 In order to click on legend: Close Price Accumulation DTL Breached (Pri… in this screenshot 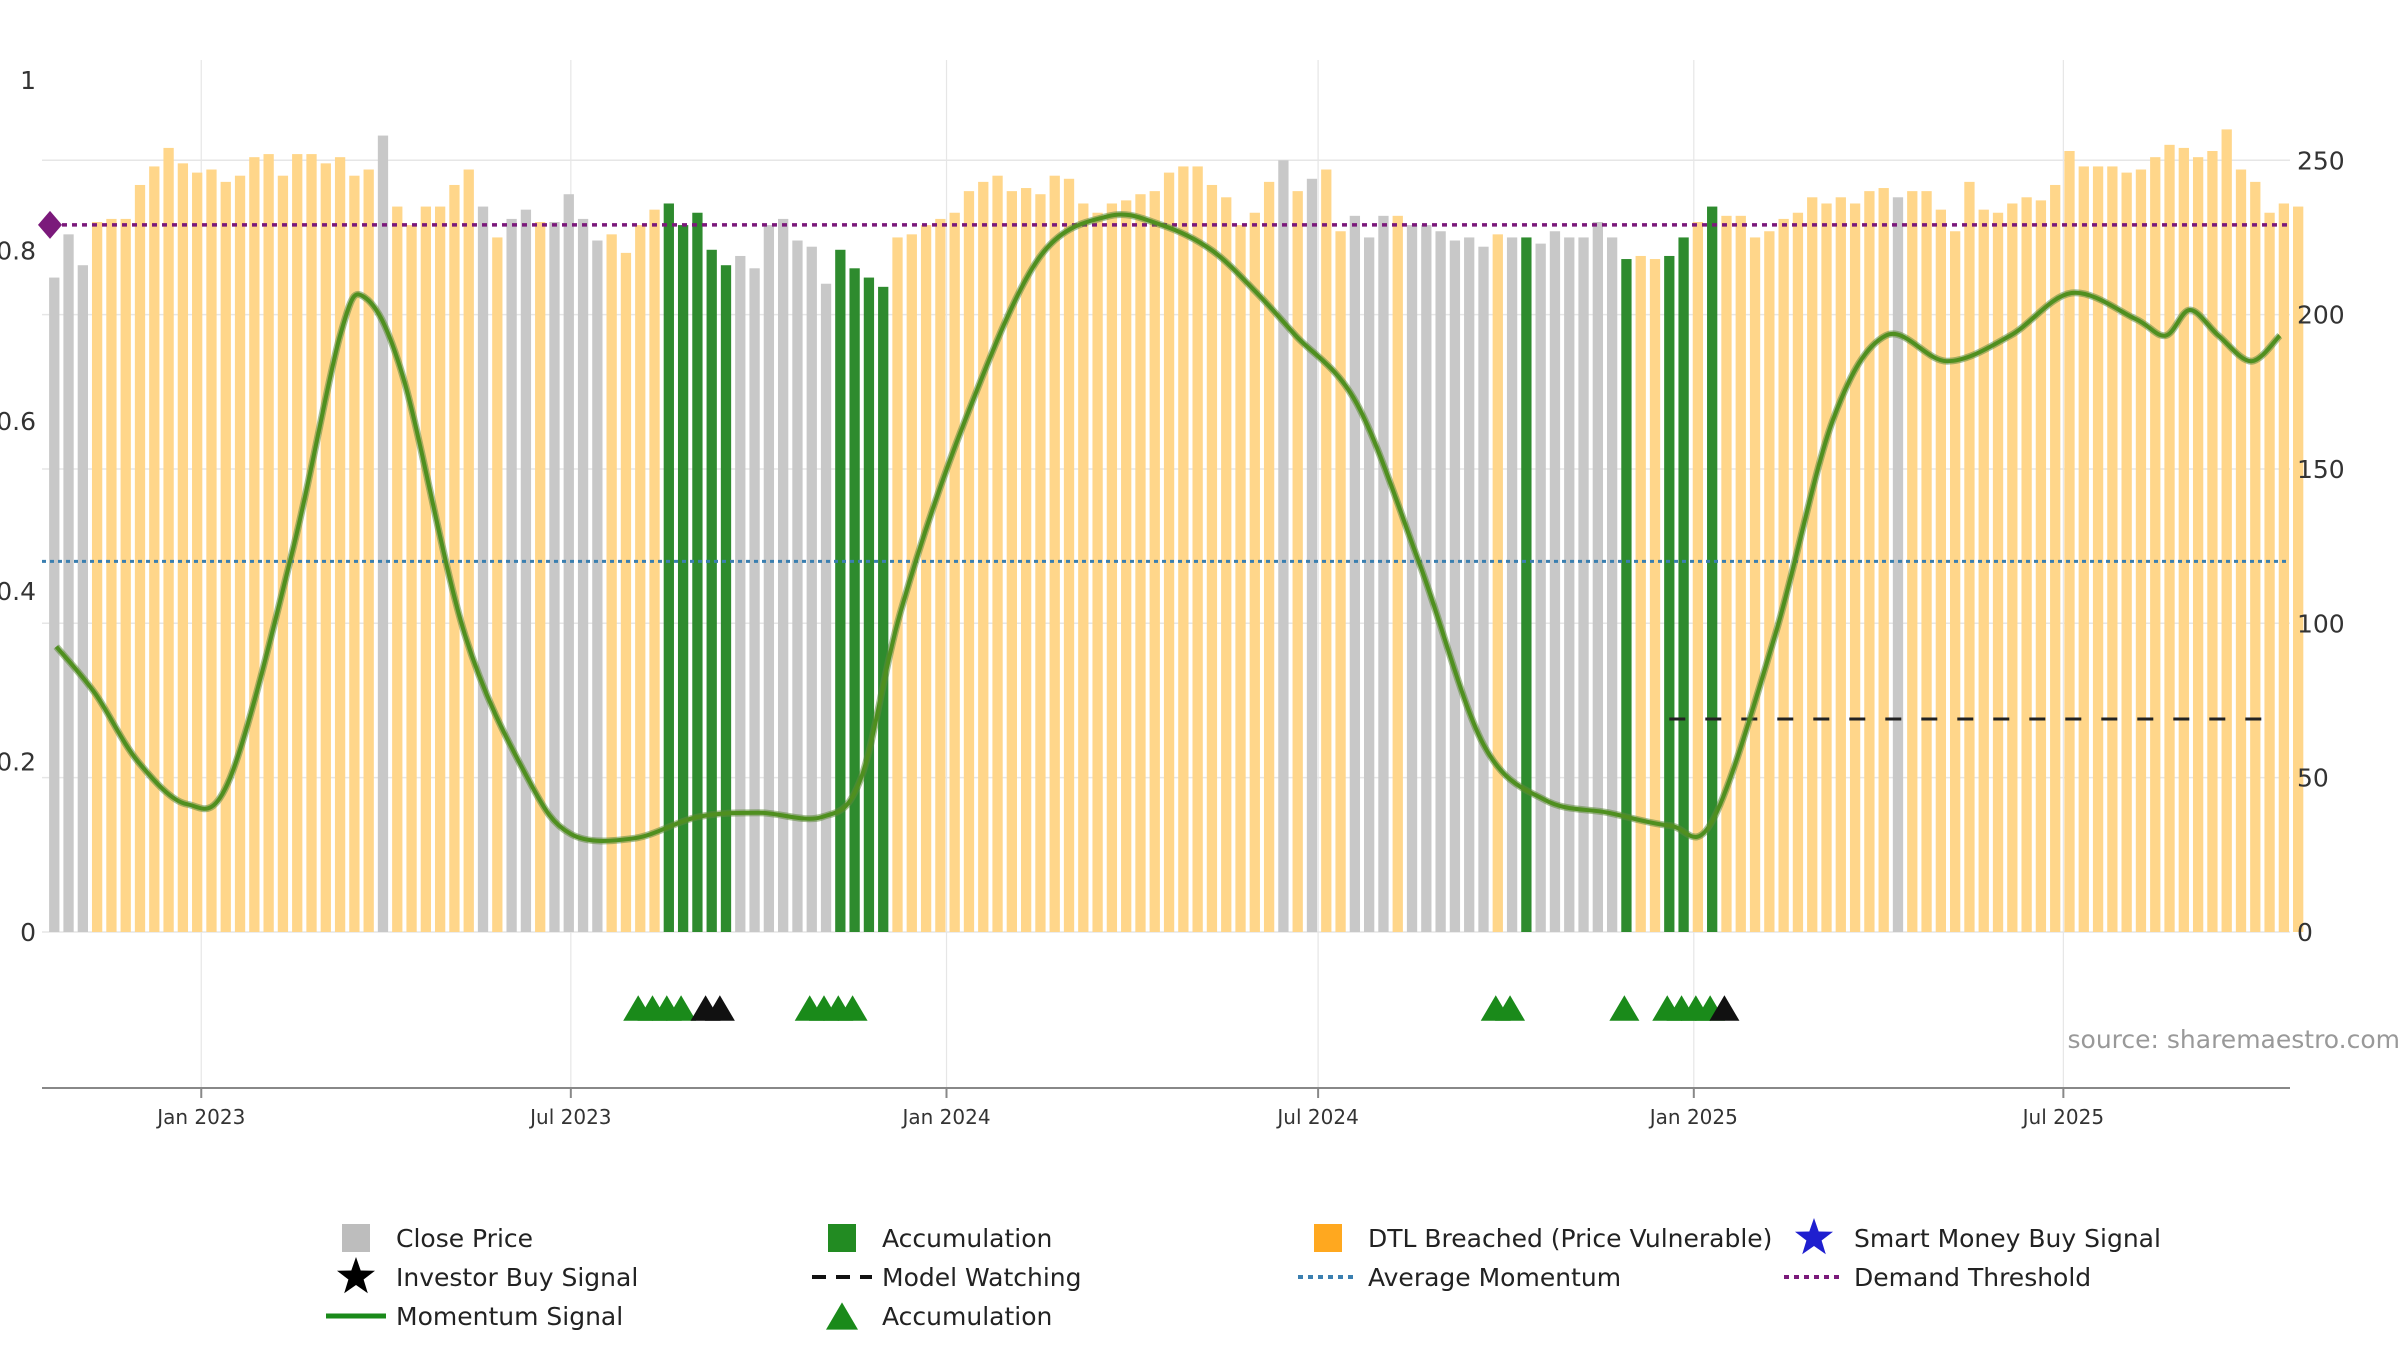, I will do `click(1243, 1274)`.